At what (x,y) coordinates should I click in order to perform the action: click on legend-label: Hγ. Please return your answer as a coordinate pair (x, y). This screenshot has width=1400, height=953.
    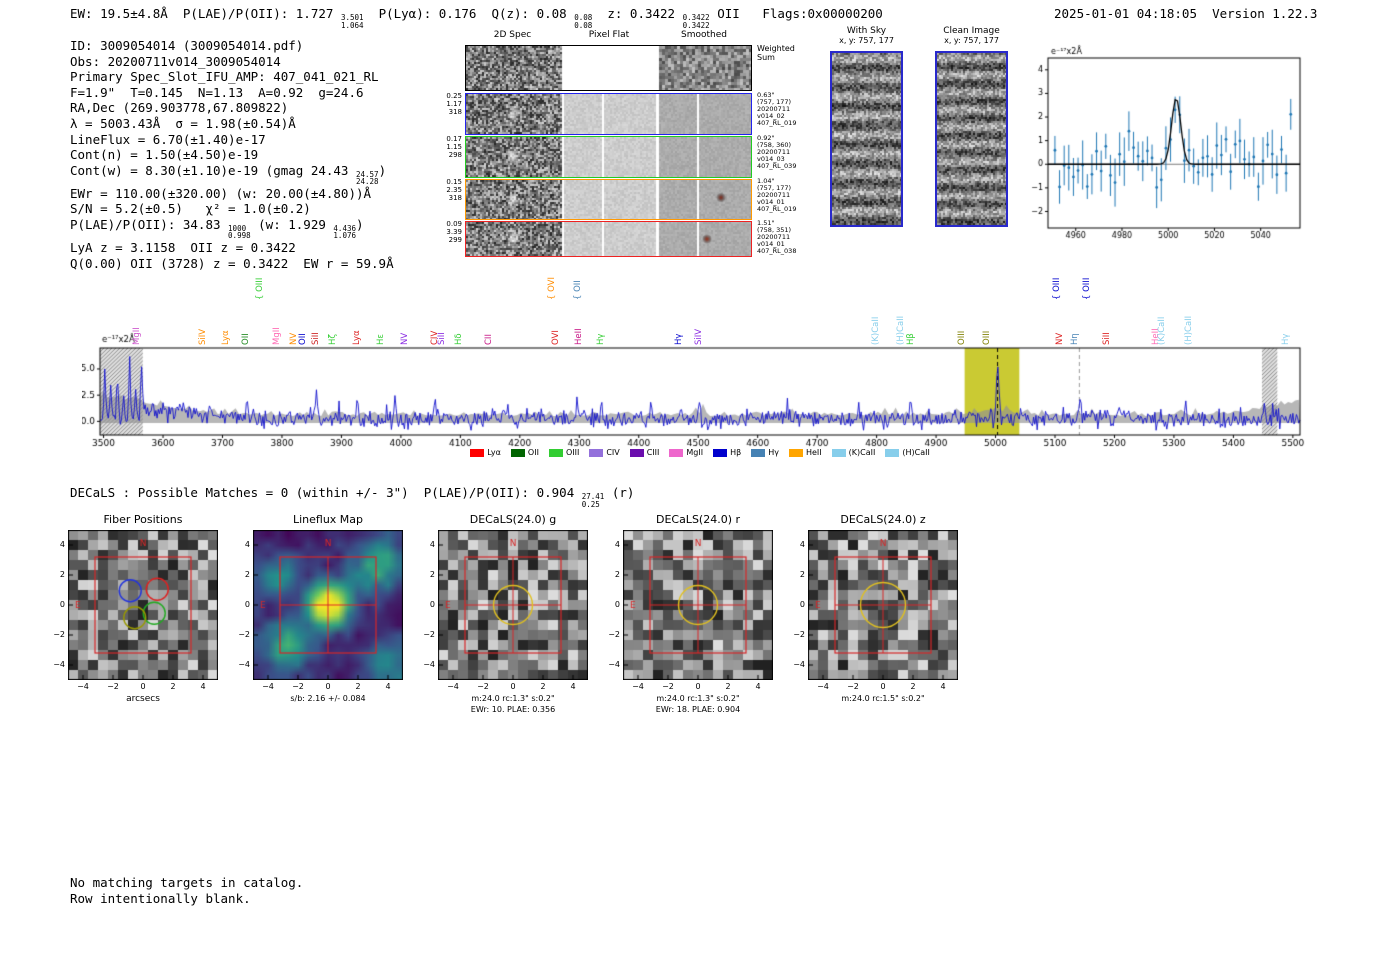
    Looking at the image, I should click on (773, 452).